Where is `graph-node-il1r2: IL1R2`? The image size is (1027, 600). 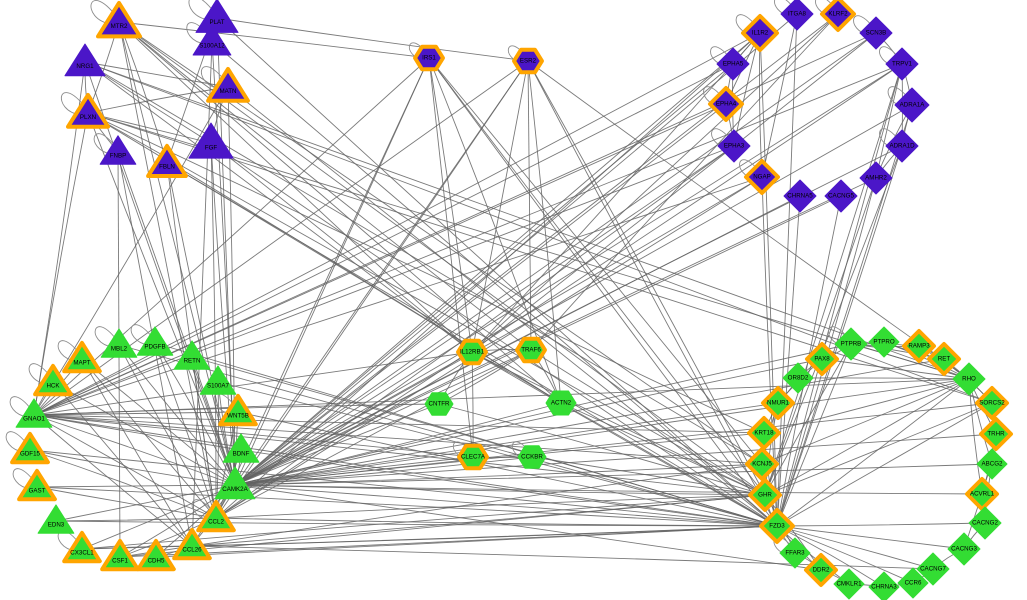
graph-node-il1r2: IL1R2 is located at coordinates (760, 33).